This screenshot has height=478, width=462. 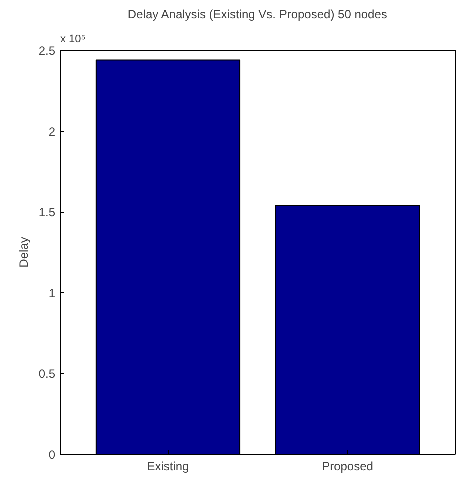 What do you see at coordinates (52, 293) in the screenshot?
I see `y-tick-label: 1` at bounding box center [52, 293].